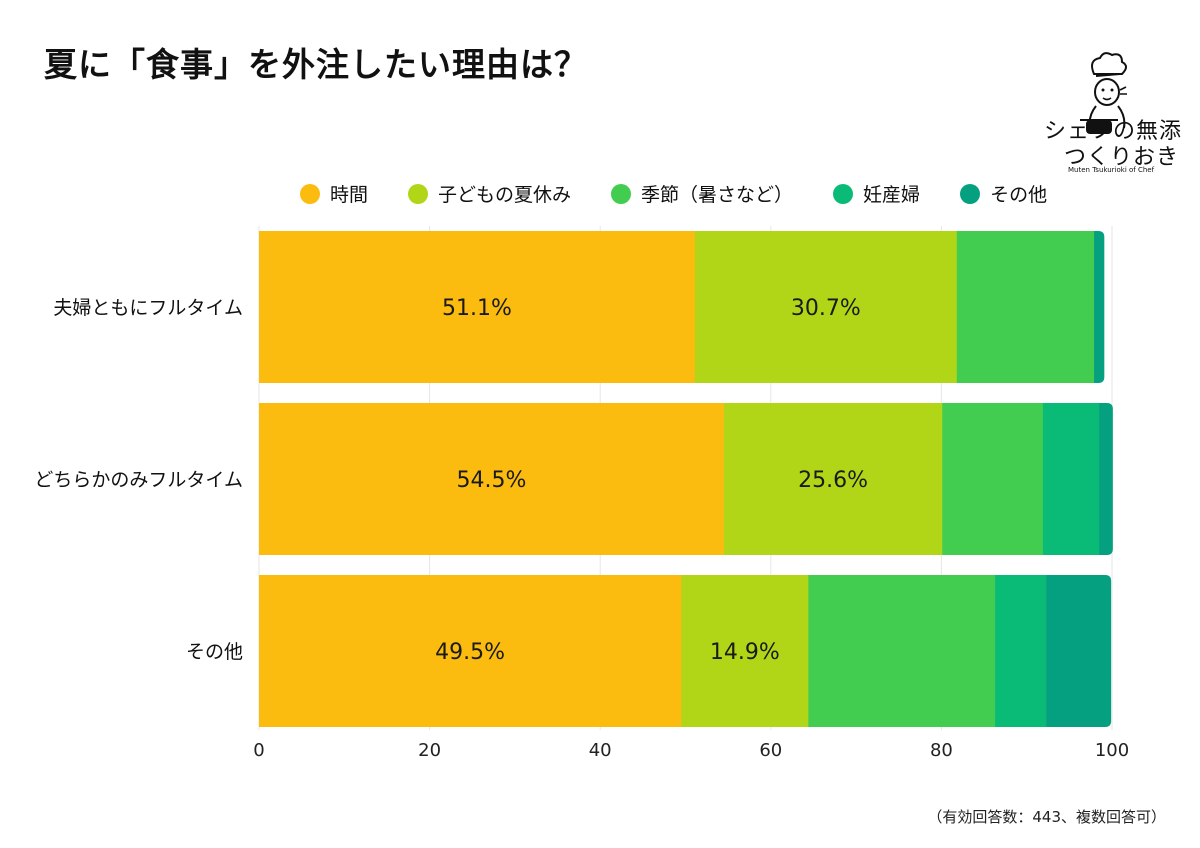 Image resolution: width=1200 pixels, height=848 pixels. What do you see at coordinates (1046, 817) in the screenshot?
I see `response-note: （有効回答数：443、複数回答可）` at bounding box center [1046, 817].